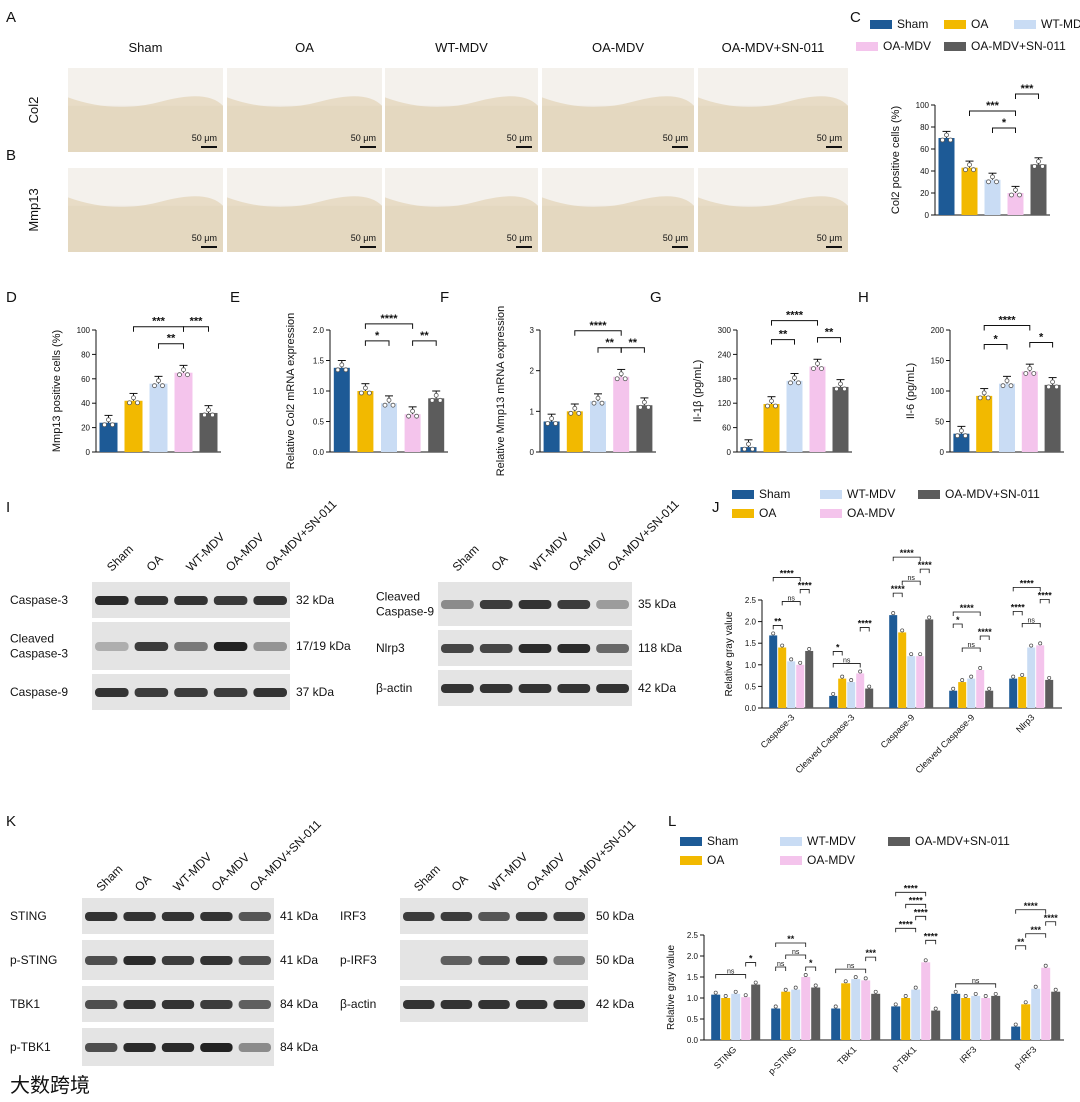 The height and width of the screenshot is (1102, 1080). I want to click on x-category-label: IRF3, so click(968, 1054).